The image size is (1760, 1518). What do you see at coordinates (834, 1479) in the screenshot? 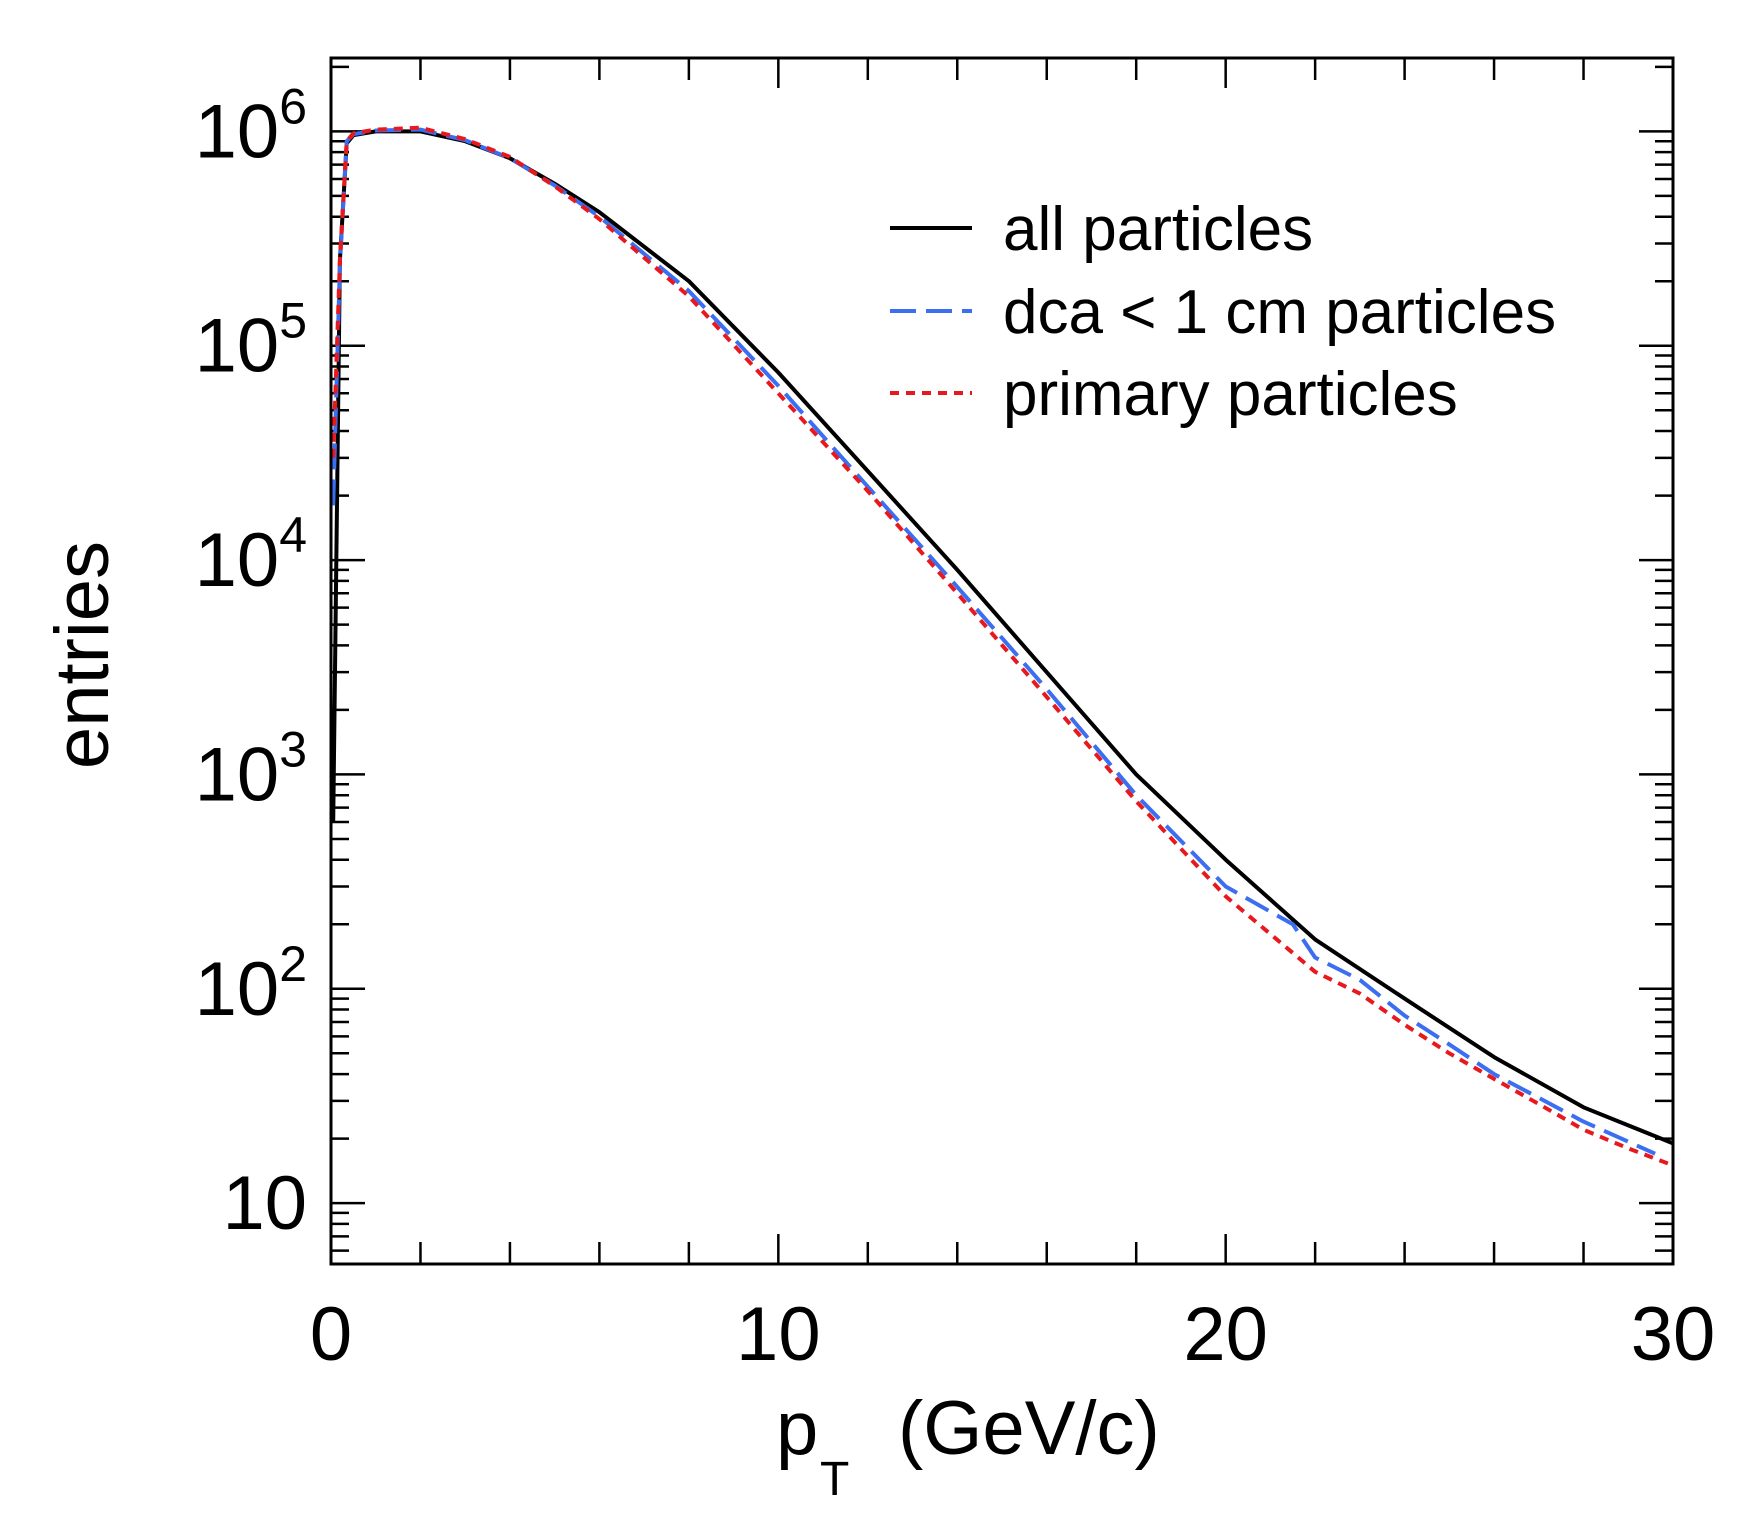
I see `x-axis-label-subscript: T` at bounding box center [834, 1479].